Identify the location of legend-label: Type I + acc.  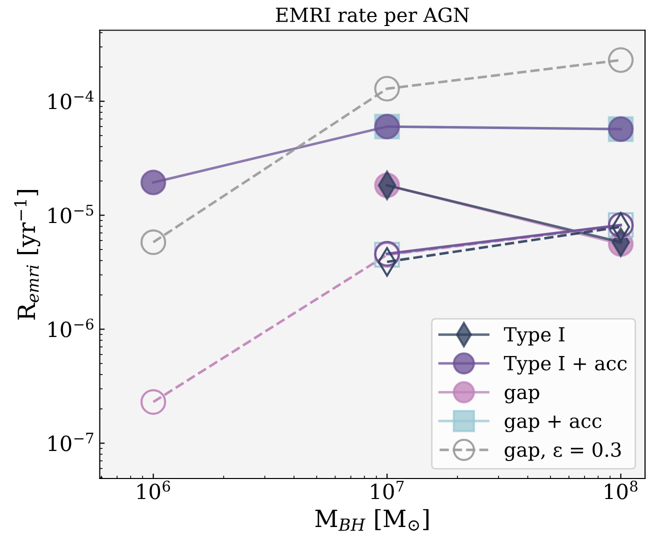
(565, 365).